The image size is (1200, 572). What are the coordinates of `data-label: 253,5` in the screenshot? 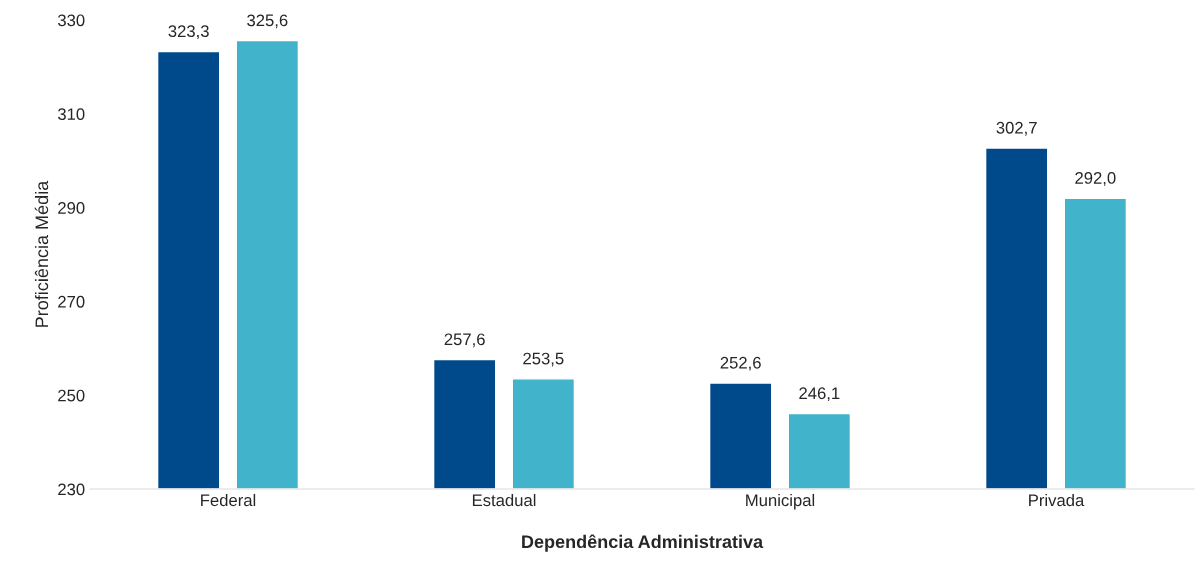 It's located at (543, 359).